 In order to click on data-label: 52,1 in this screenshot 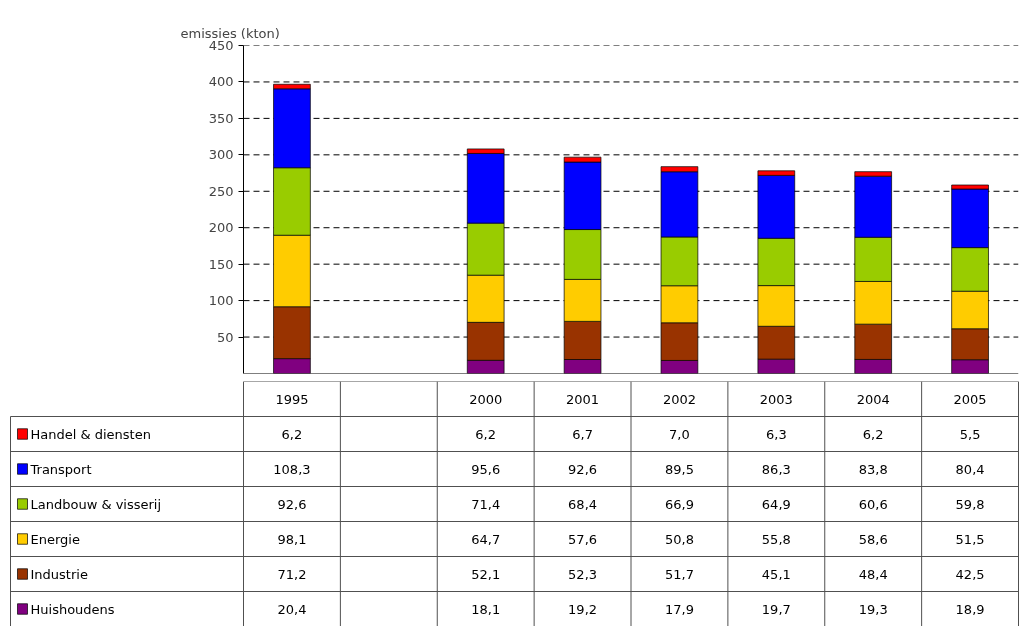, I will do `click(486, 574)`.